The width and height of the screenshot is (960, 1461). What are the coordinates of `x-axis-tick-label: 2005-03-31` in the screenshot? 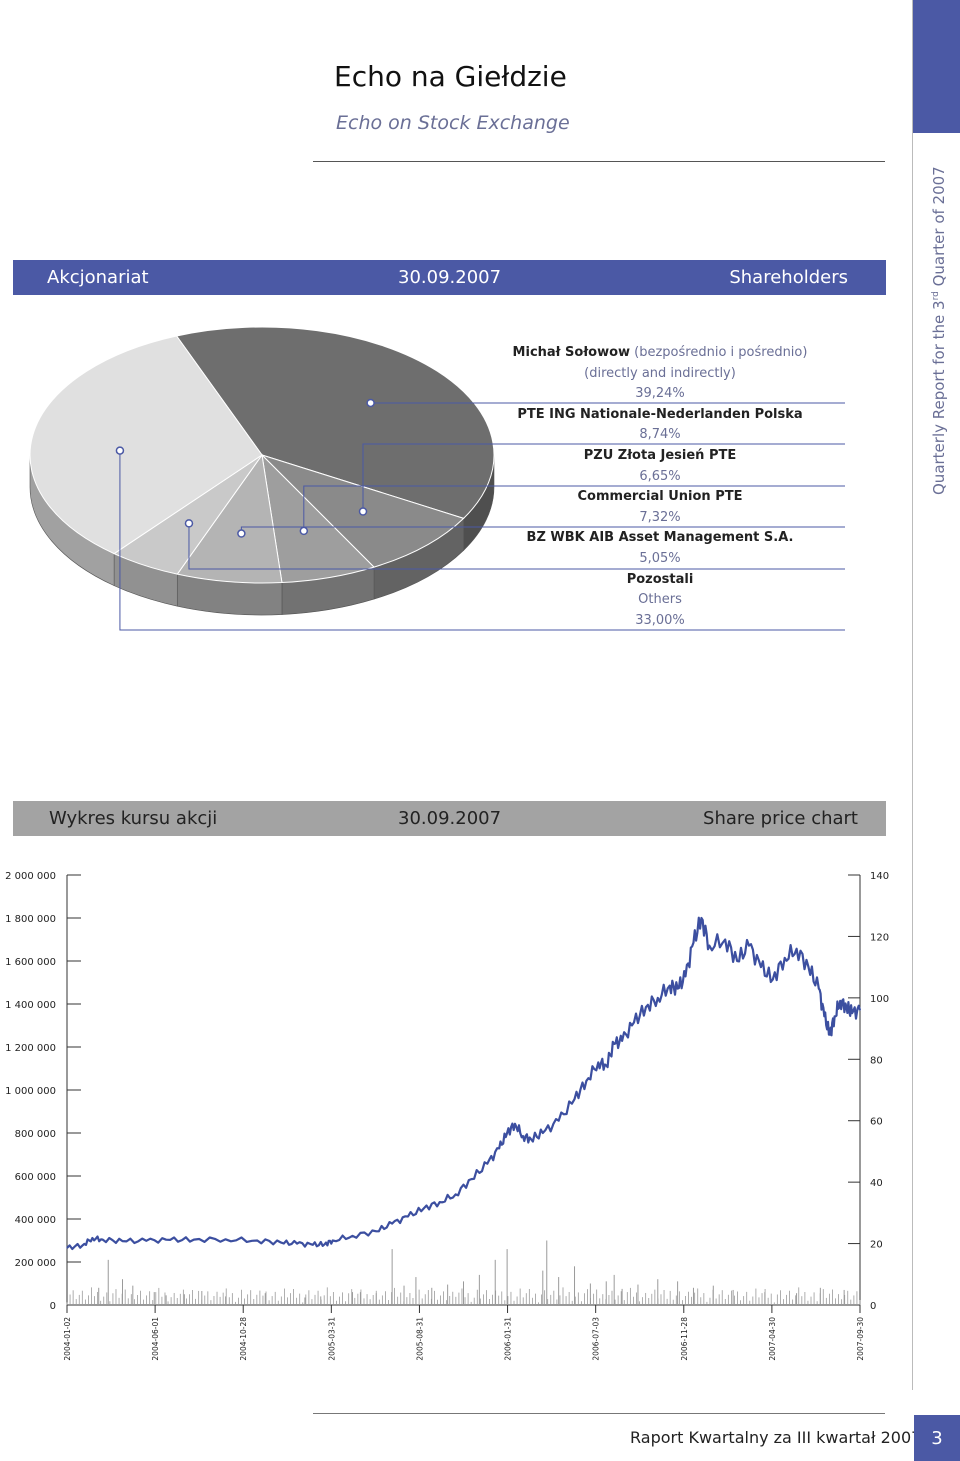 It's located at (331, 1339).